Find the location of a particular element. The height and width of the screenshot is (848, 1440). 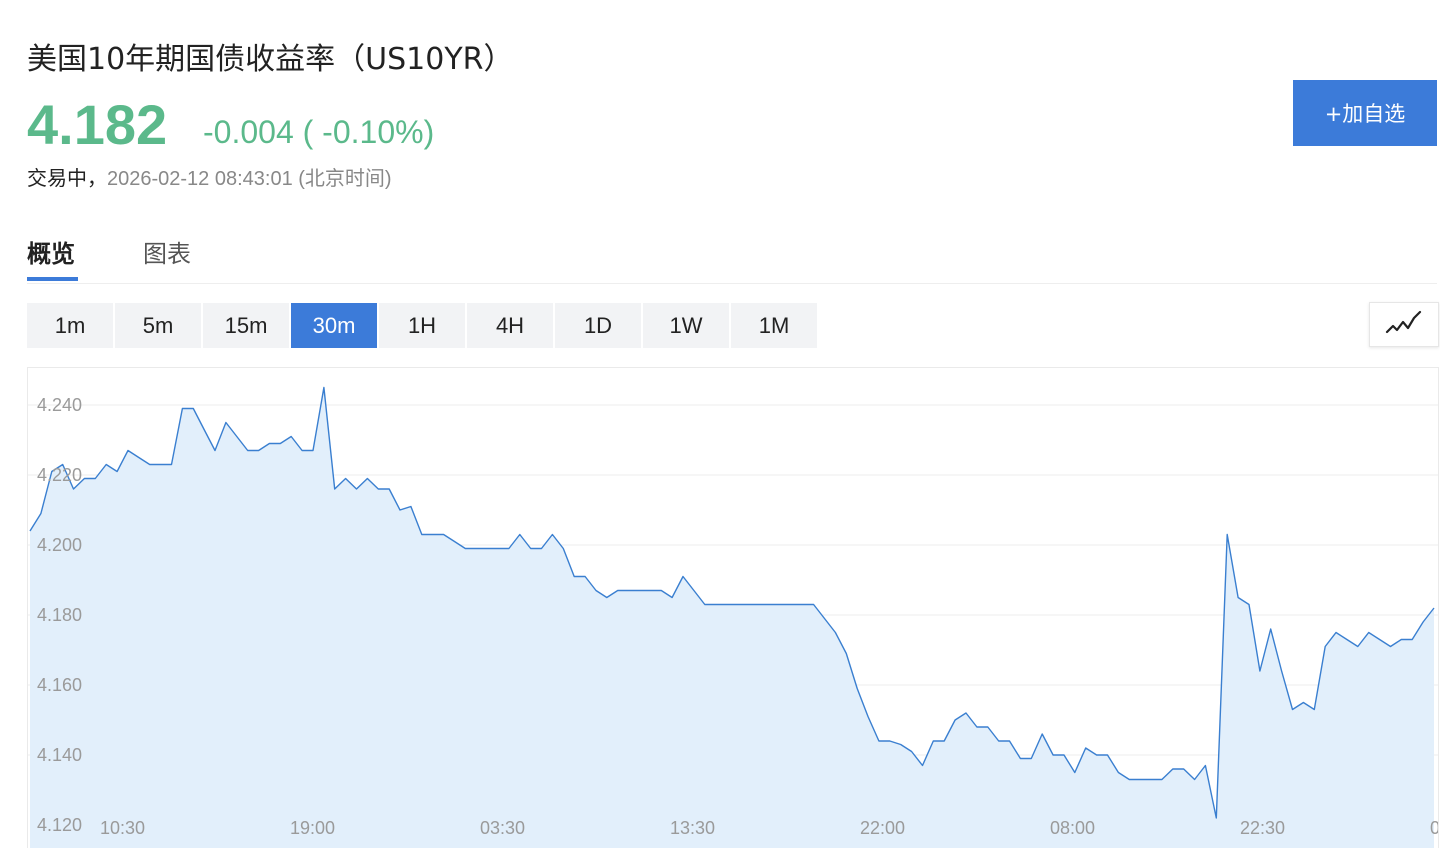

price-change: -0.004 ( -0.10%) is located at coordinates (319, 132).